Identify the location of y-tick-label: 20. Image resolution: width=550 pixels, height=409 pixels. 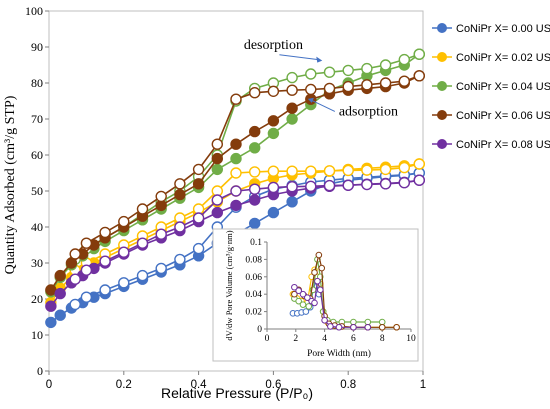
(37, 299).